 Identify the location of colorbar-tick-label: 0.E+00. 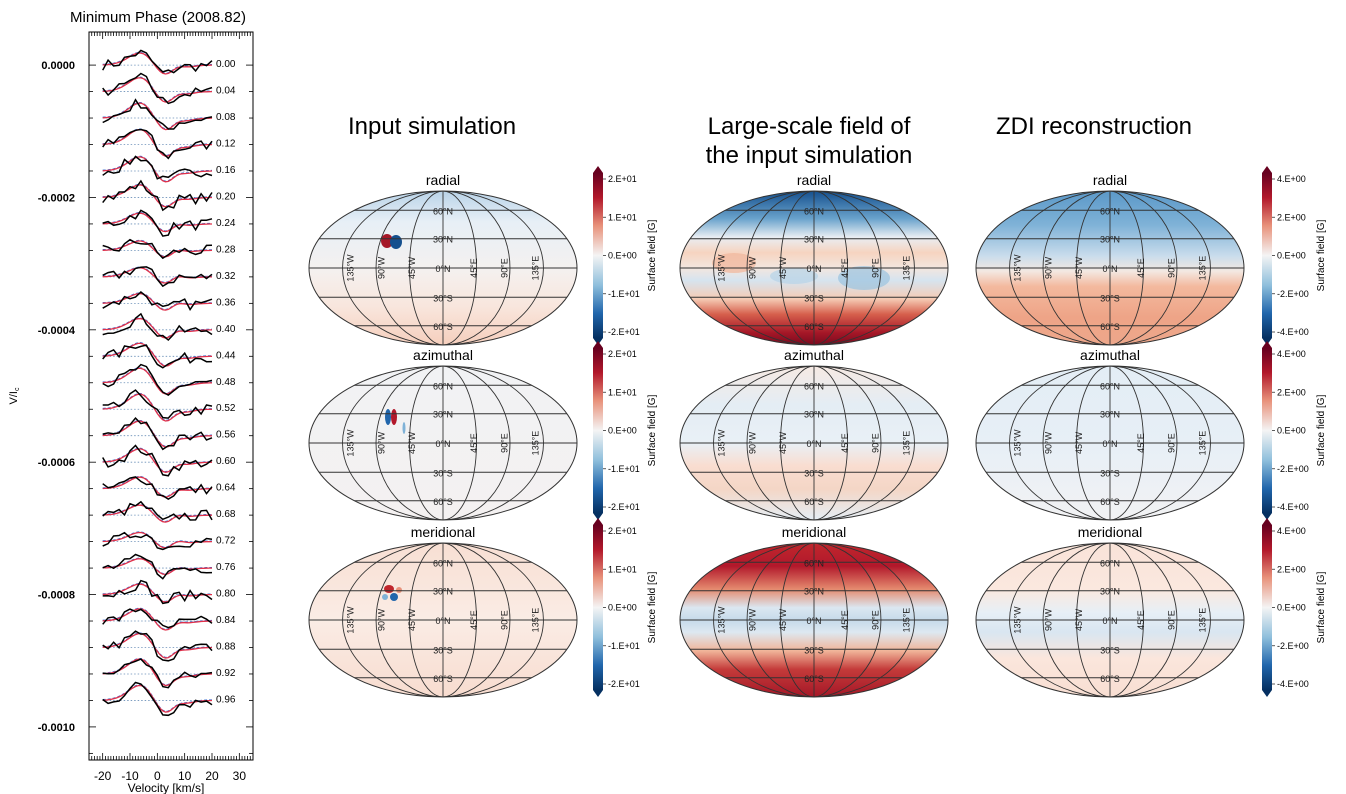
(622, 608).